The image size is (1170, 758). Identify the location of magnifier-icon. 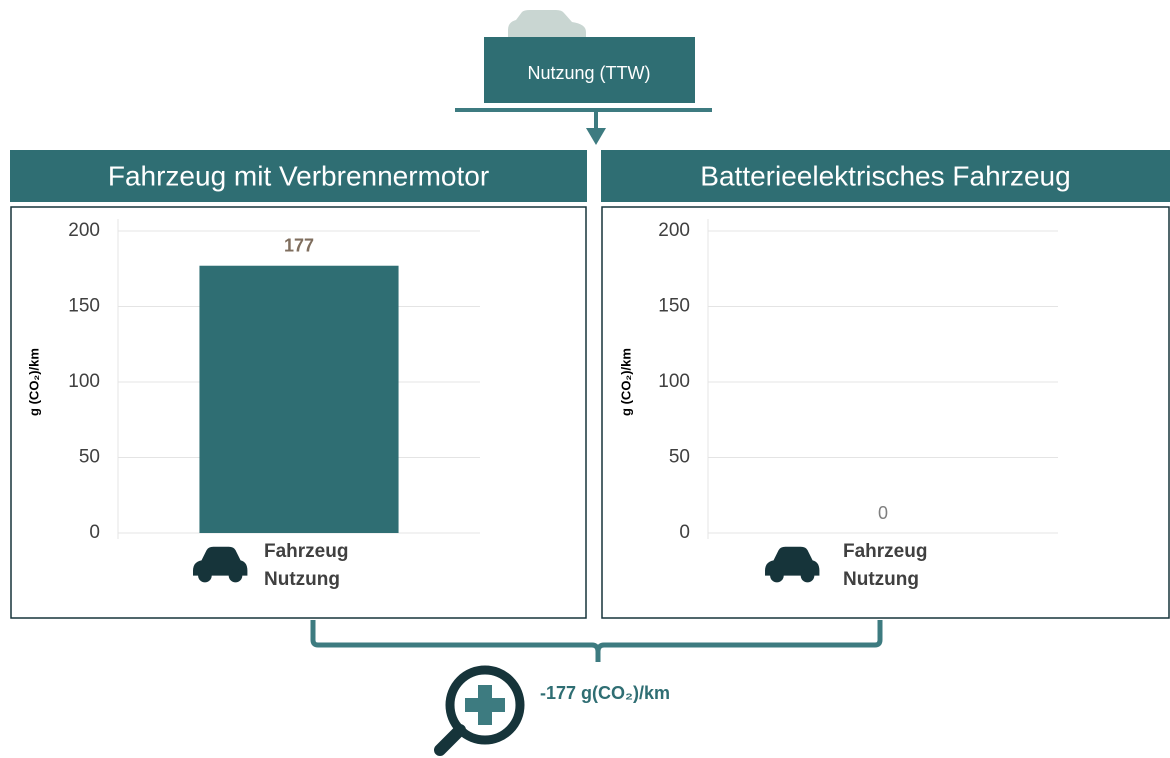
(479, 710).